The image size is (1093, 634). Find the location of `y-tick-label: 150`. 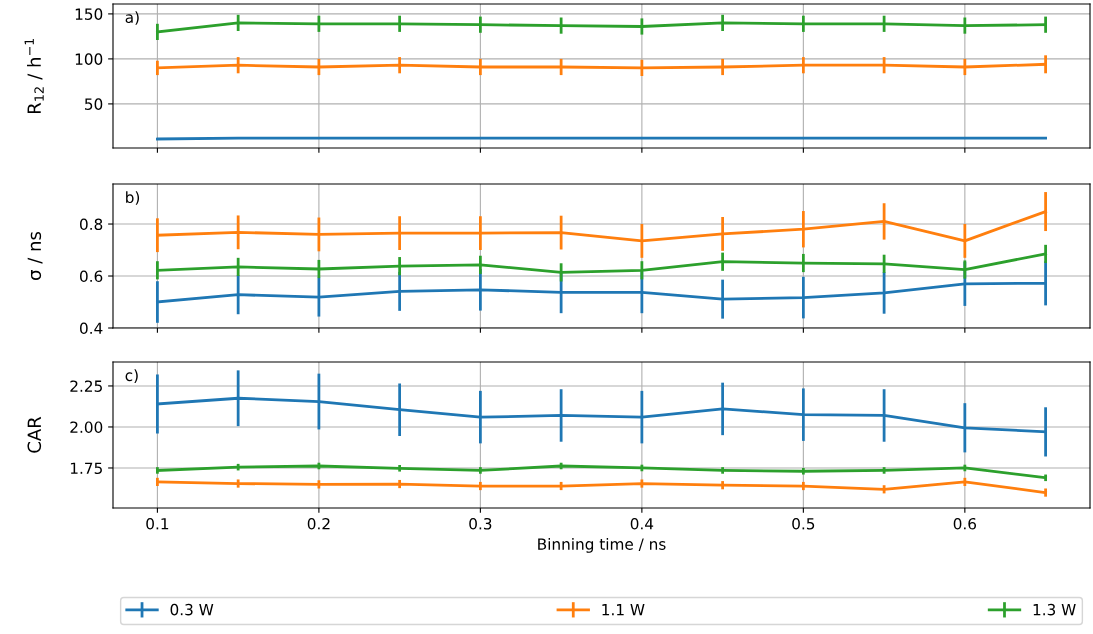

y-tick-label: 150 is located at coordinates (89, 14).